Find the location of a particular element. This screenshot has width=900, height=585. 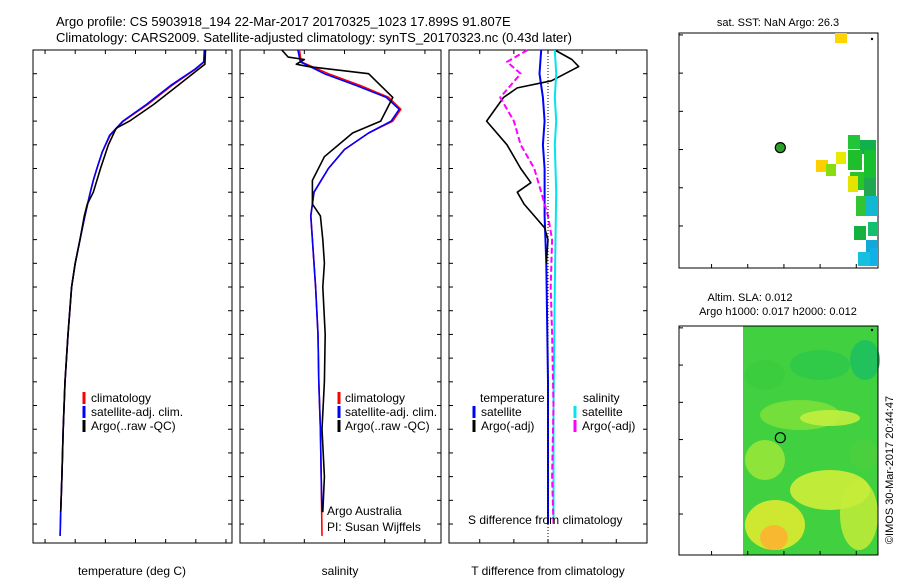

s-difference-label: S difference from climatology is located at coordinates (545, 520).